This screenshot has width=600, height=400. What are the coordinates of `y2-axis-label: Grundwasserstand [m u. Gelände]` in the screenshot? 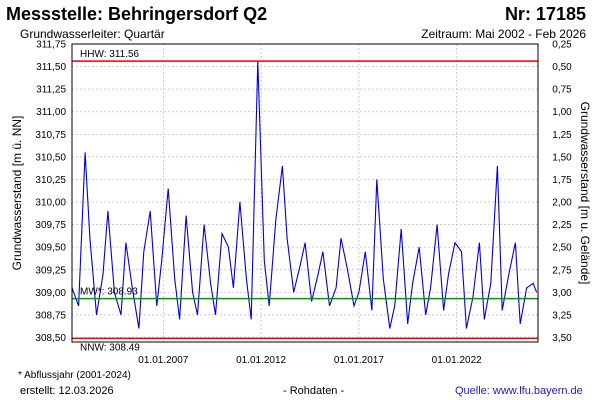 It's located at (585, 193).